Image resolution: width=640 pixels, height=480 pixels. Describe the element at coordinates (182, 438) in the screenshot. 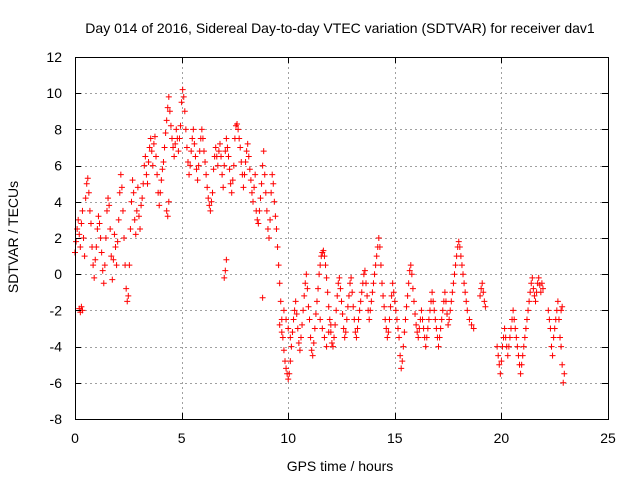

I see `x-tick-label: 5` at that location.